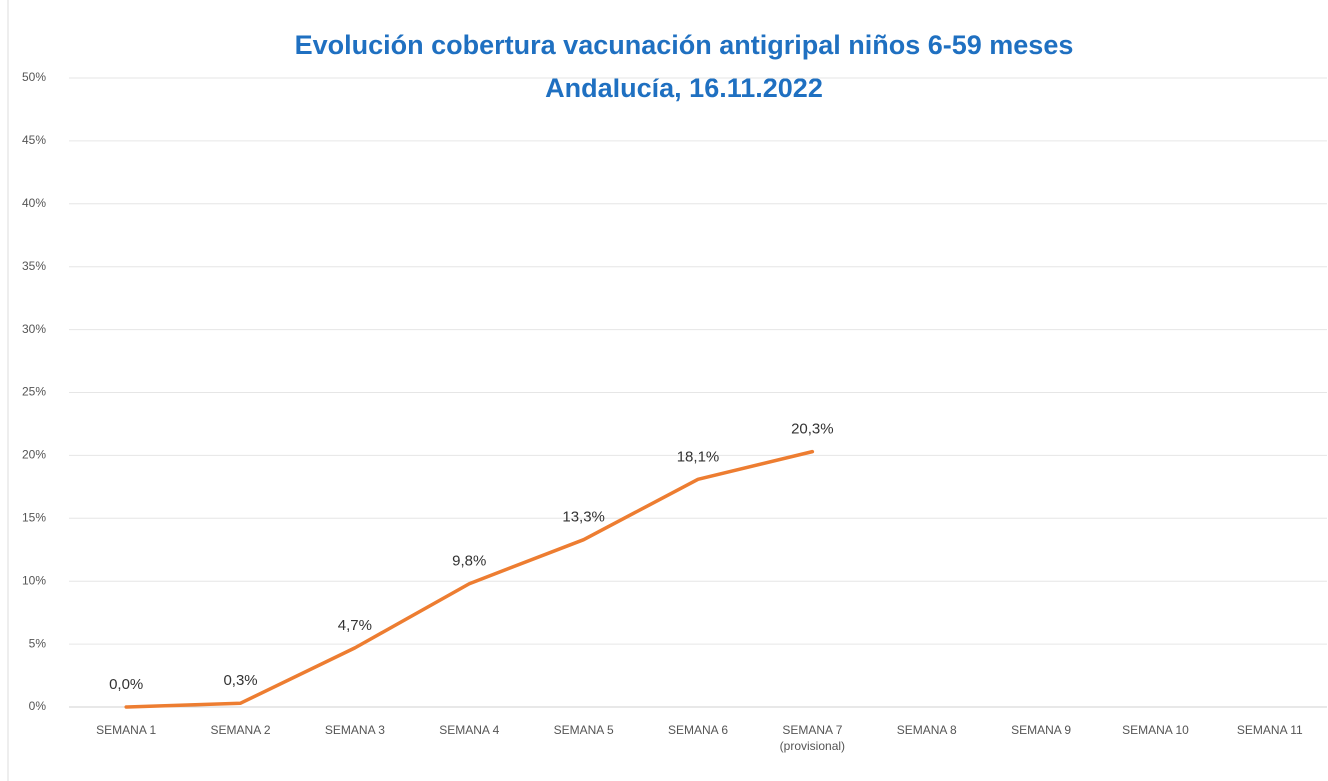 The width and height of the screenshot is (1328, 781). What do you see at coordinates (698, 730) in the screenshot?
I see `x-tick-label: SEMANA 6` at bounding box center [698, 730].